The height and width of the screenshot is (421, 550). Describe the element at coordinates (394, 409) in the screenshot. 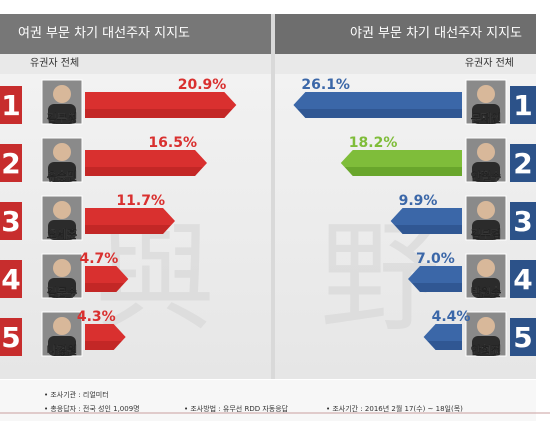

I see `survey-period: • 조사기간 : 2016년 2월 17(수) ~ 18일(목)` at that location.